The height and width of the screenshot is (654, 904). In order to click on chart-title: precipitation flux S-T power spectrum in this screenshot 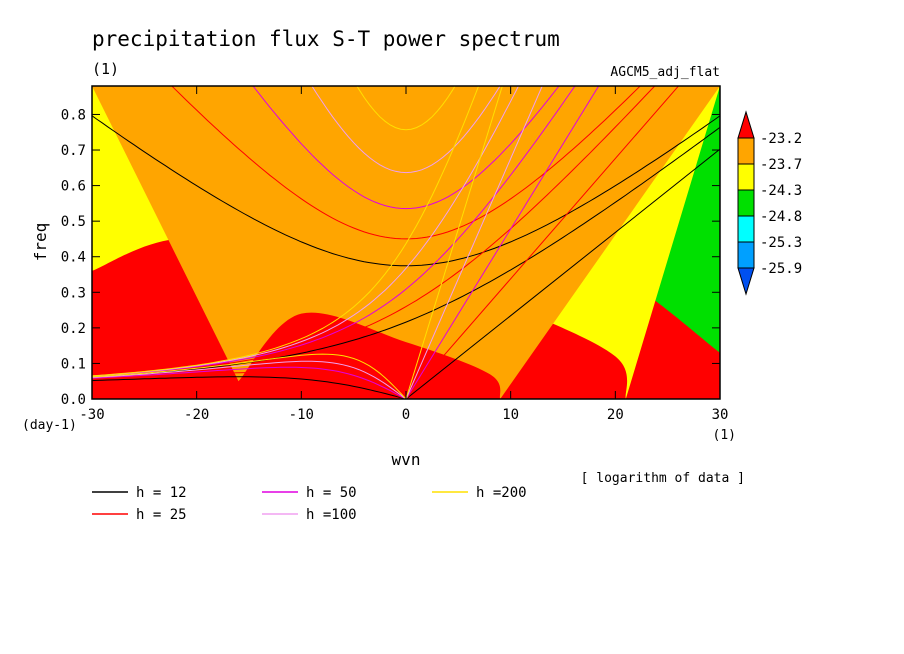, I will do `click(326, 39)`.